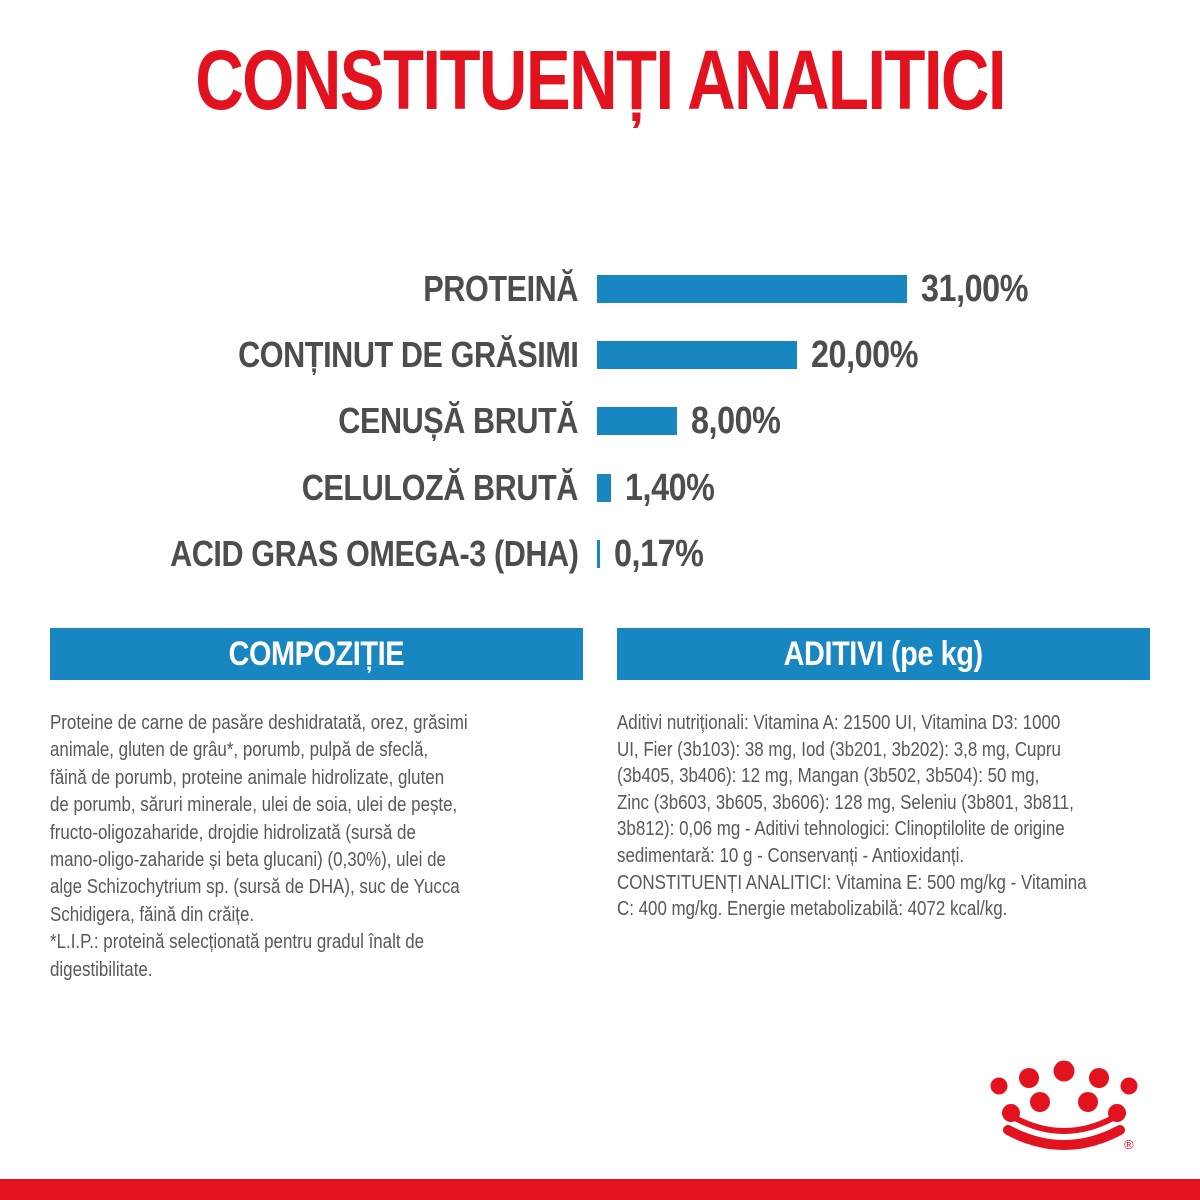  Describe the element at coordinates (374, 553) in the screenshot. I see `chart-label: ACID GRAS OMEGA-3 (DHA)` at that location.